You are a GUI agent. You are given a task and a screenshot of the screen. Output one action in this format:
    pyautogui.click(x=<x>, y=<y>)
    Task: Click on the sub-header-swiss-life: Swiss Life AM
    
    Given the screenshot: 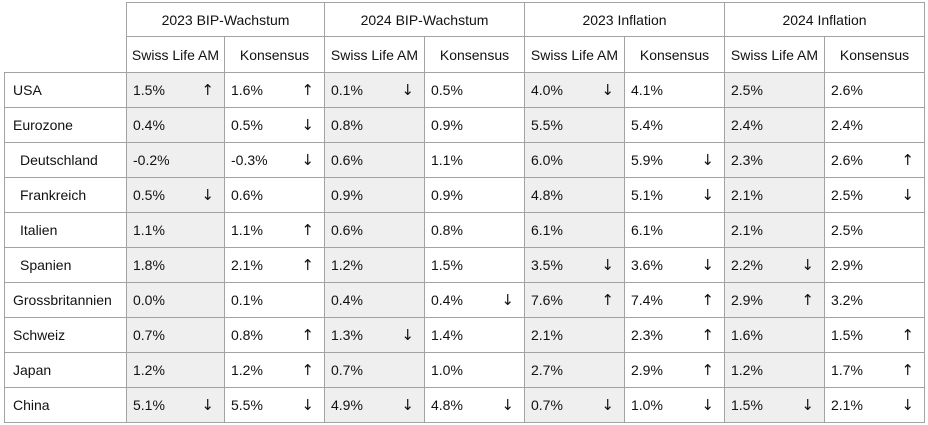 What is the action you would take?
    pyautogui.click(x=574, y=54)
    